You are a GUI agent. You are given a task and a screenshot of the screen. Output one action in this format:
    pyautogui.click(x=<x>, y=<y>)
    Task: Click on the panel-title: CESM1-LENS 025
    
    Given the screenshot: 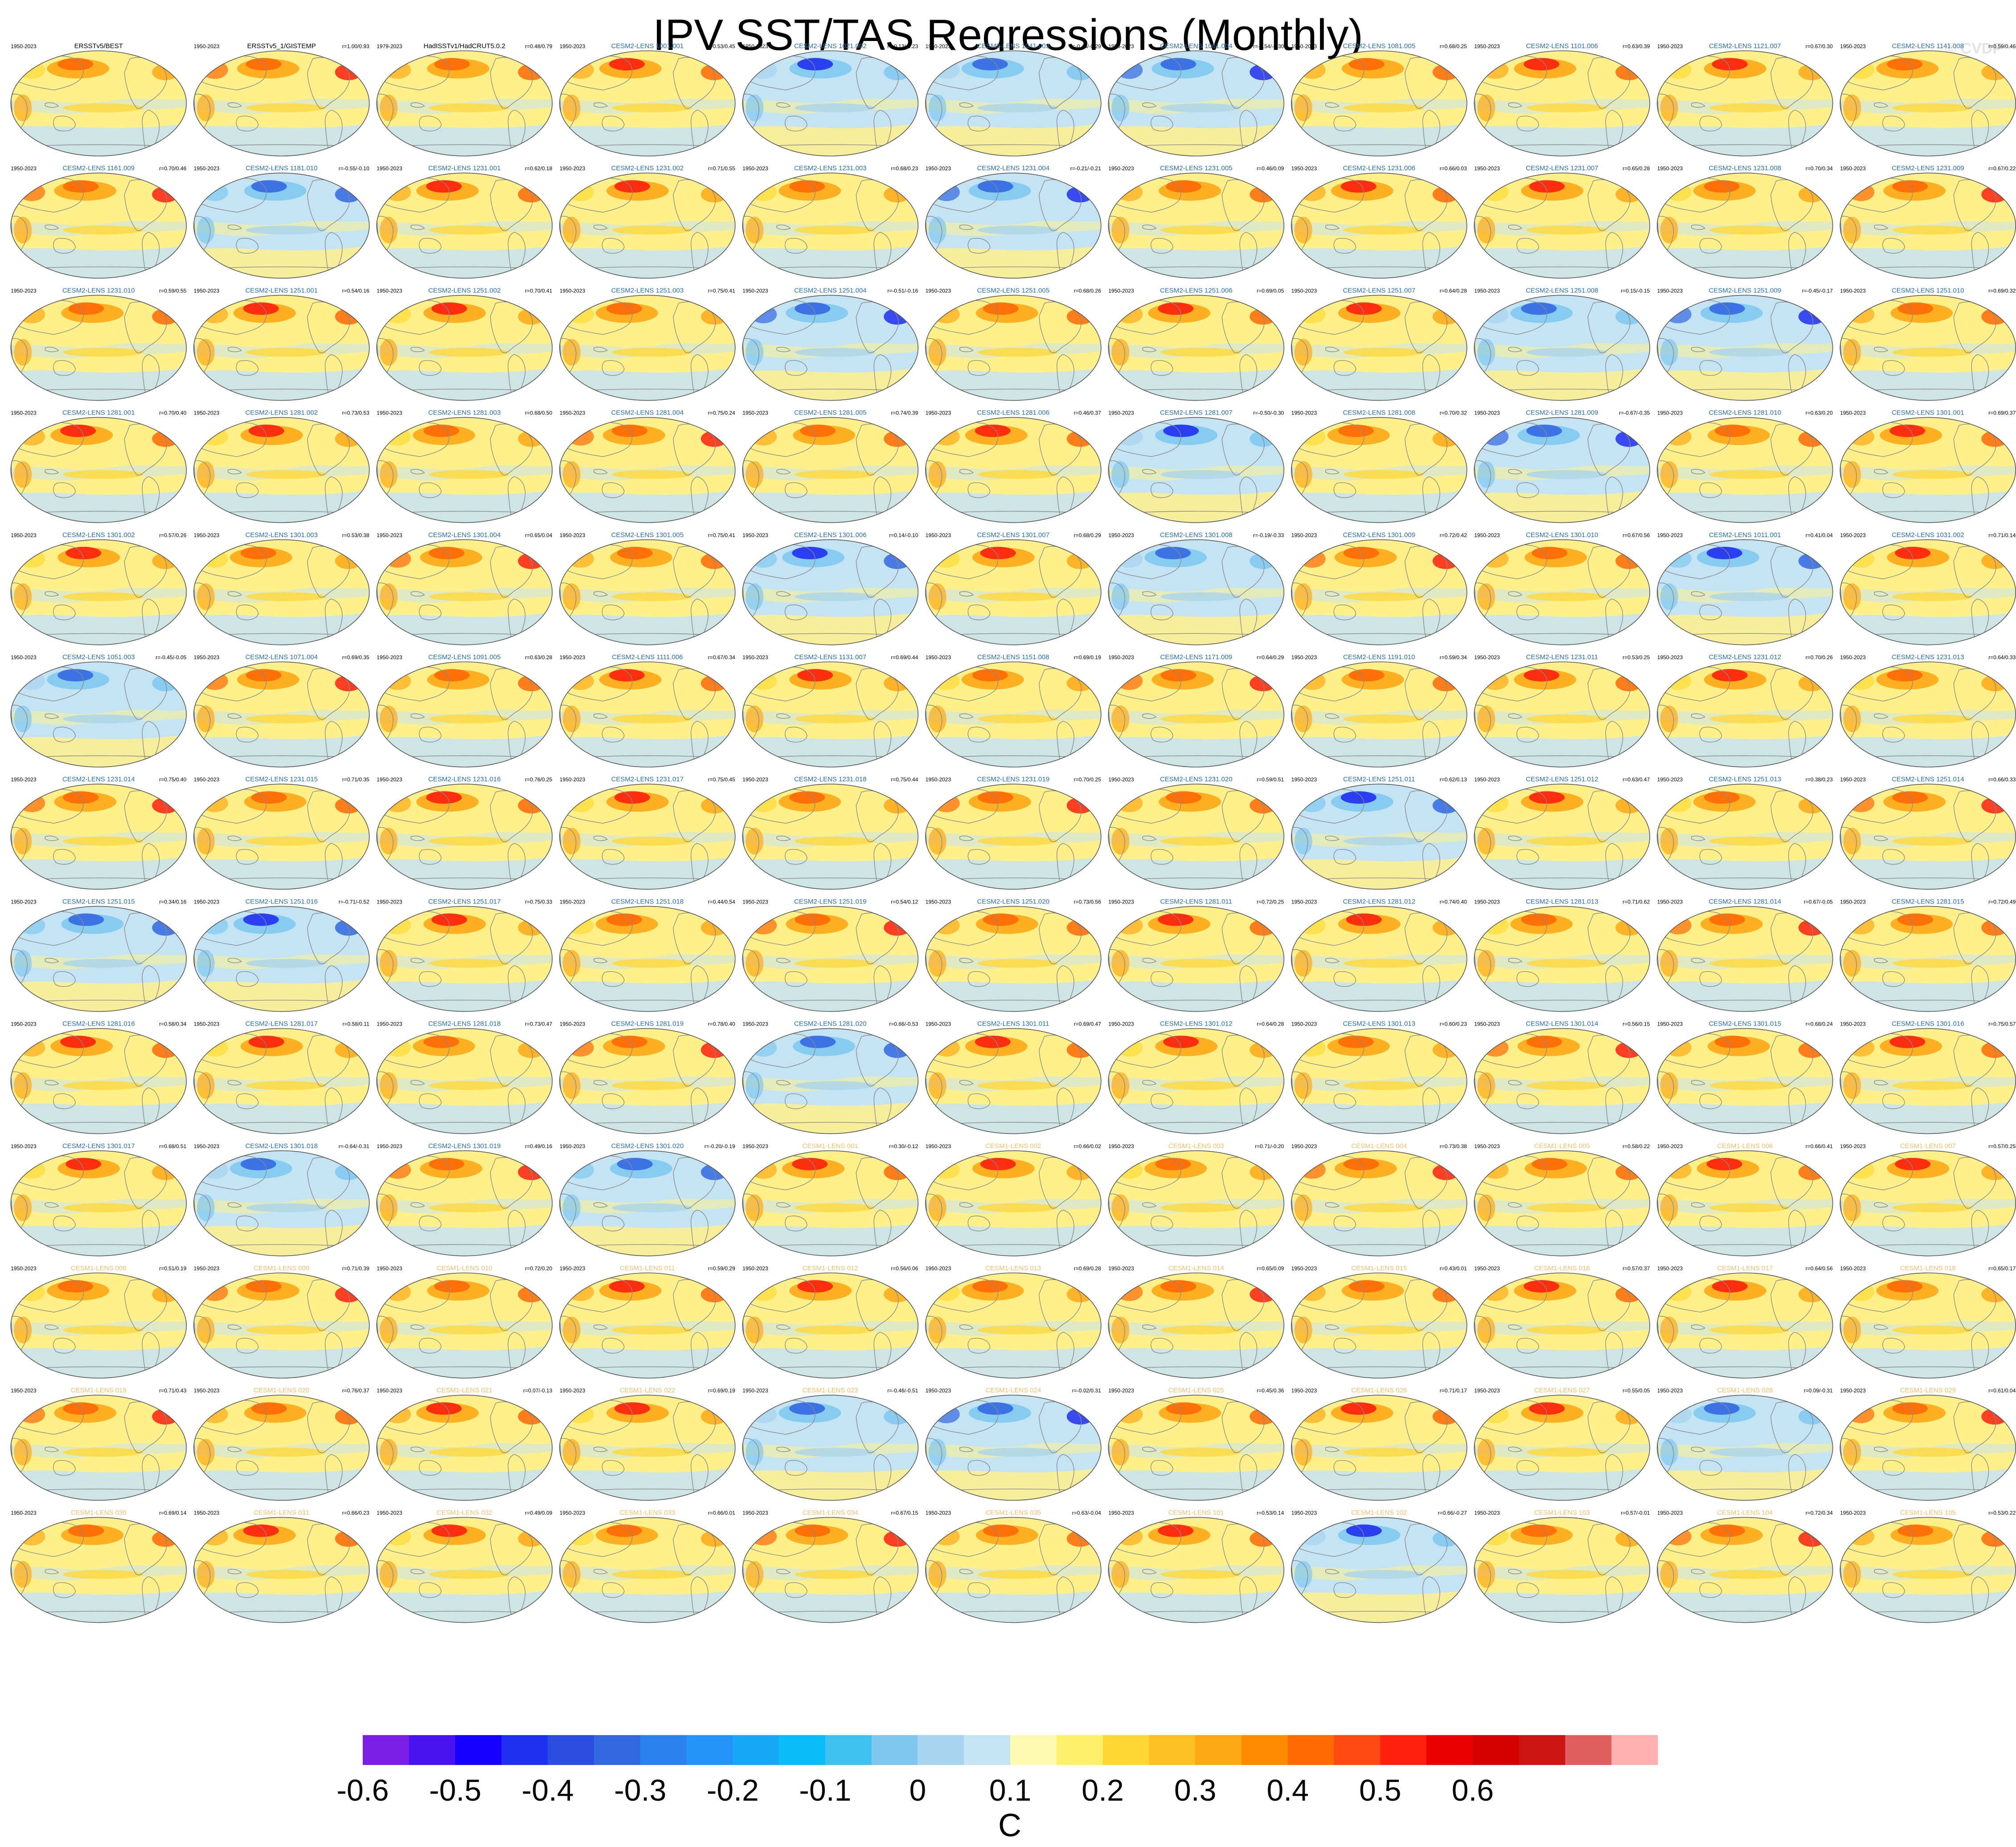 What is the action you would take?
    pyautogui.click(x=1196, y=1390)
    